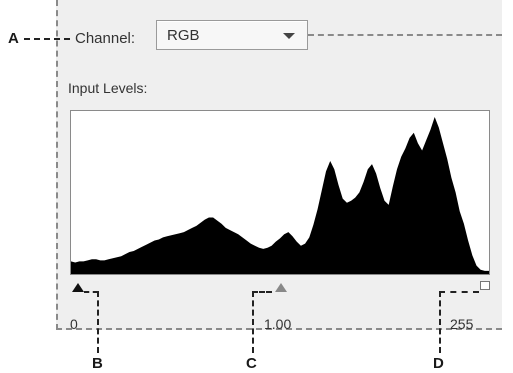 Image resolution: width=513 pixels, height=373 pixels. Describe the element at coordinates (438, 363) in the screenshot. I see `callout-d: D` at that location.